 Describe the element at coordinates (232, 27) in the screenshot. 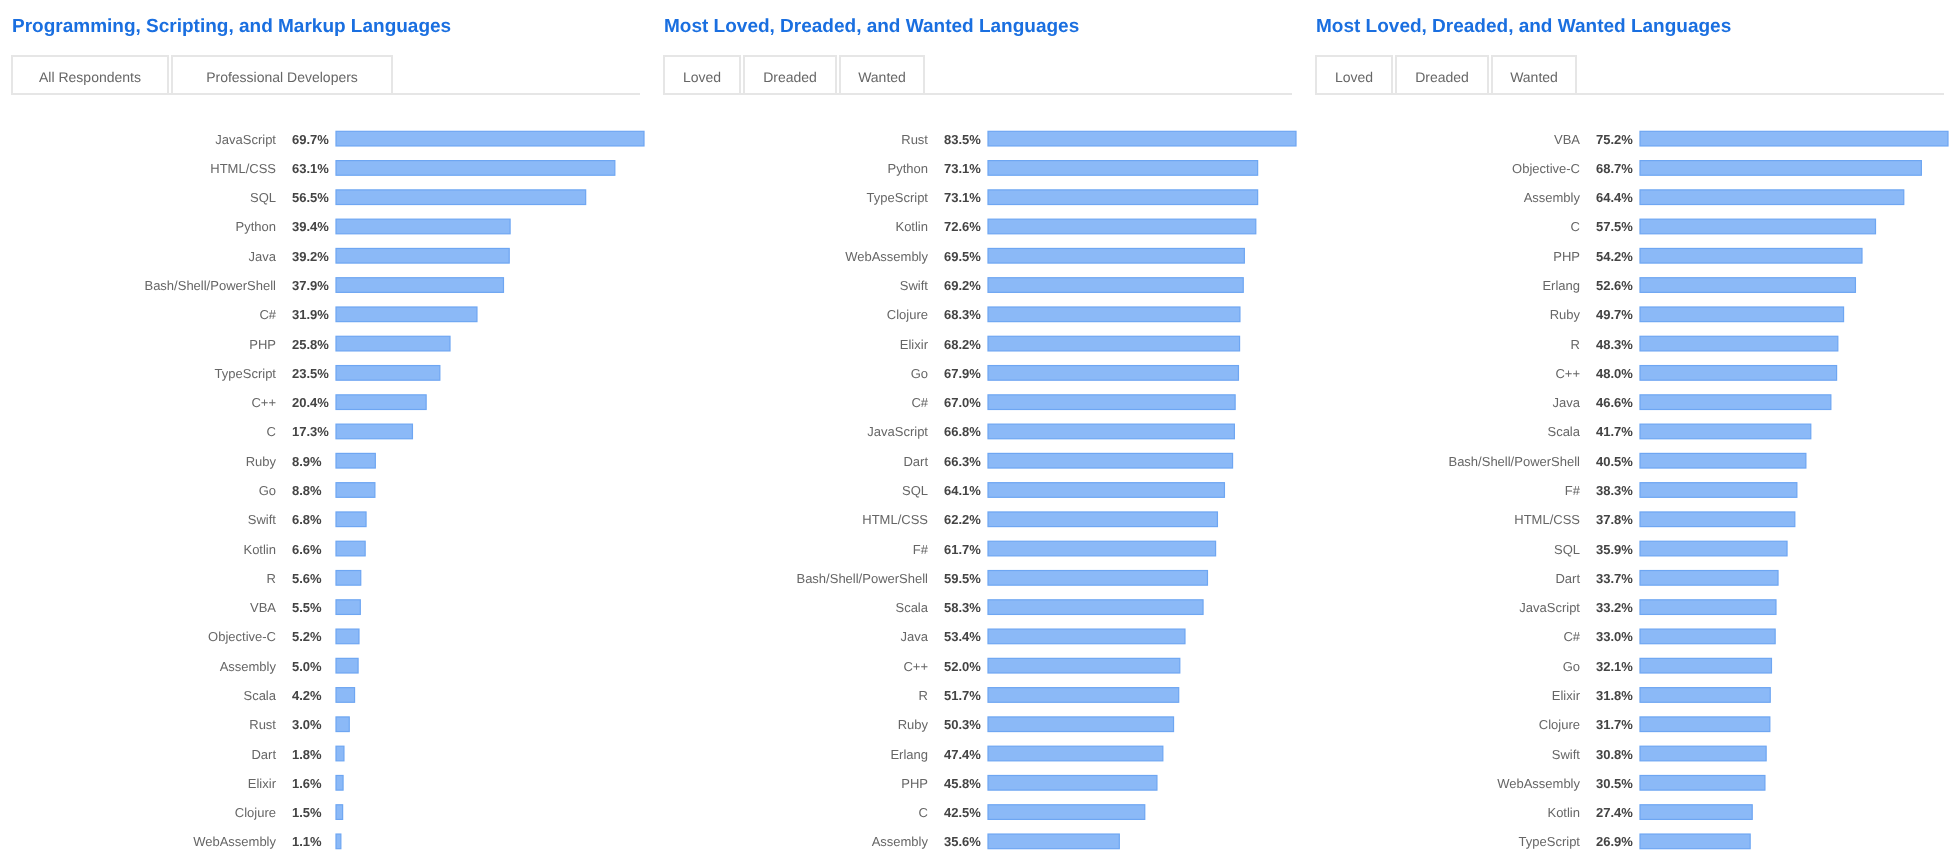

I see `chart-title: Programming, Scripting, and Markup Languages` at that location.